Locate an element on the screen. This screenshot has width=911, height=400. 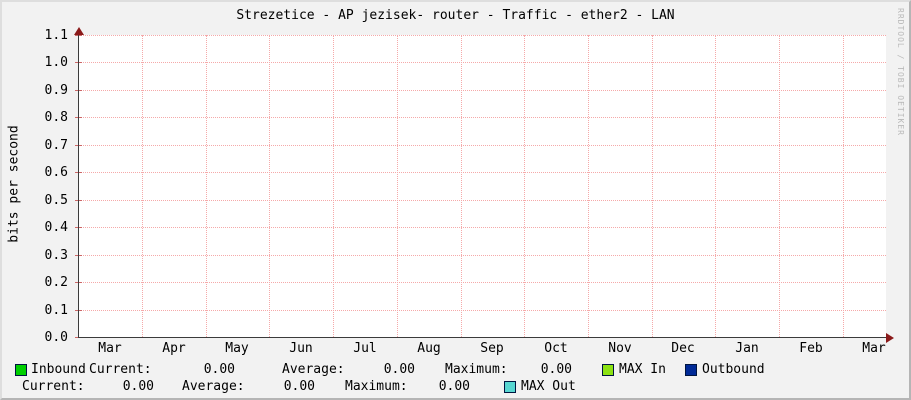
inbound-maximum-value: 0.00 is located at coordinates (556, 369).